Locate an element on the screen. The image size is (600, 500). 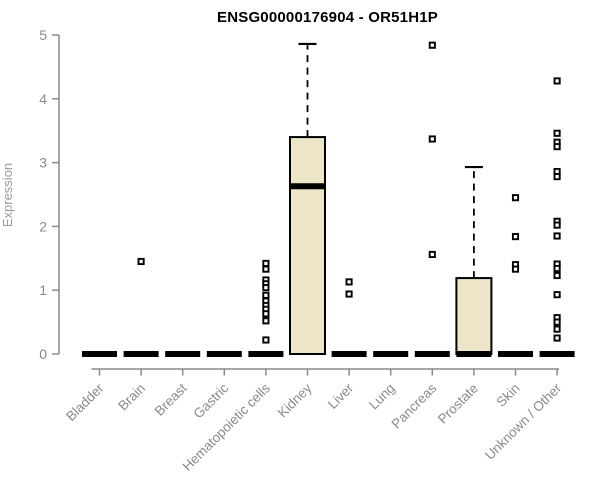
x-axis-label: Kidney is located at coordinates (295, 400).